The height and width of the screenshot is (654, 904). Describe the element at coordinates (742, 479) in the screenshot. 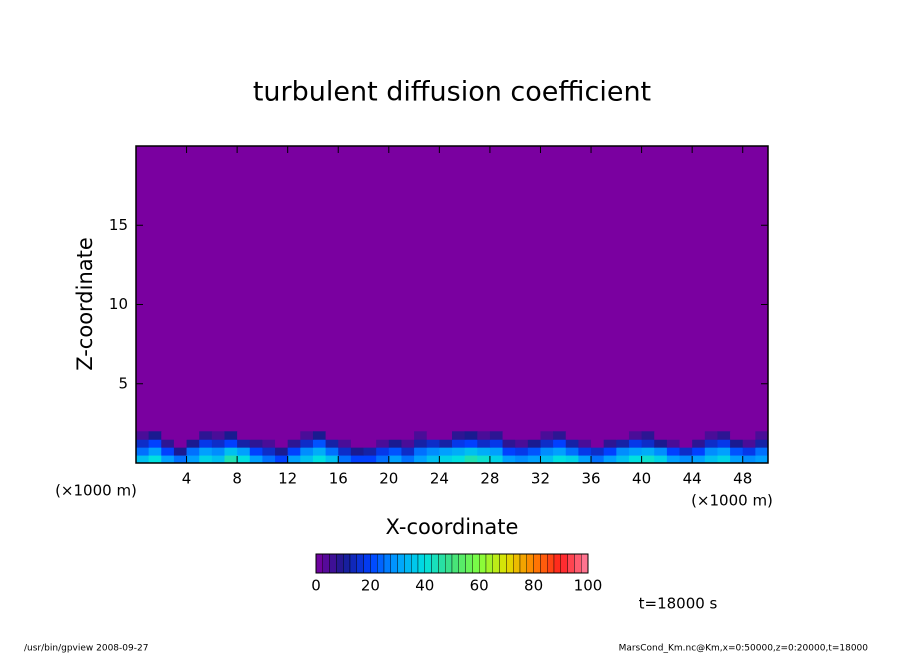

I see `x-tick-label: 48` at that location.